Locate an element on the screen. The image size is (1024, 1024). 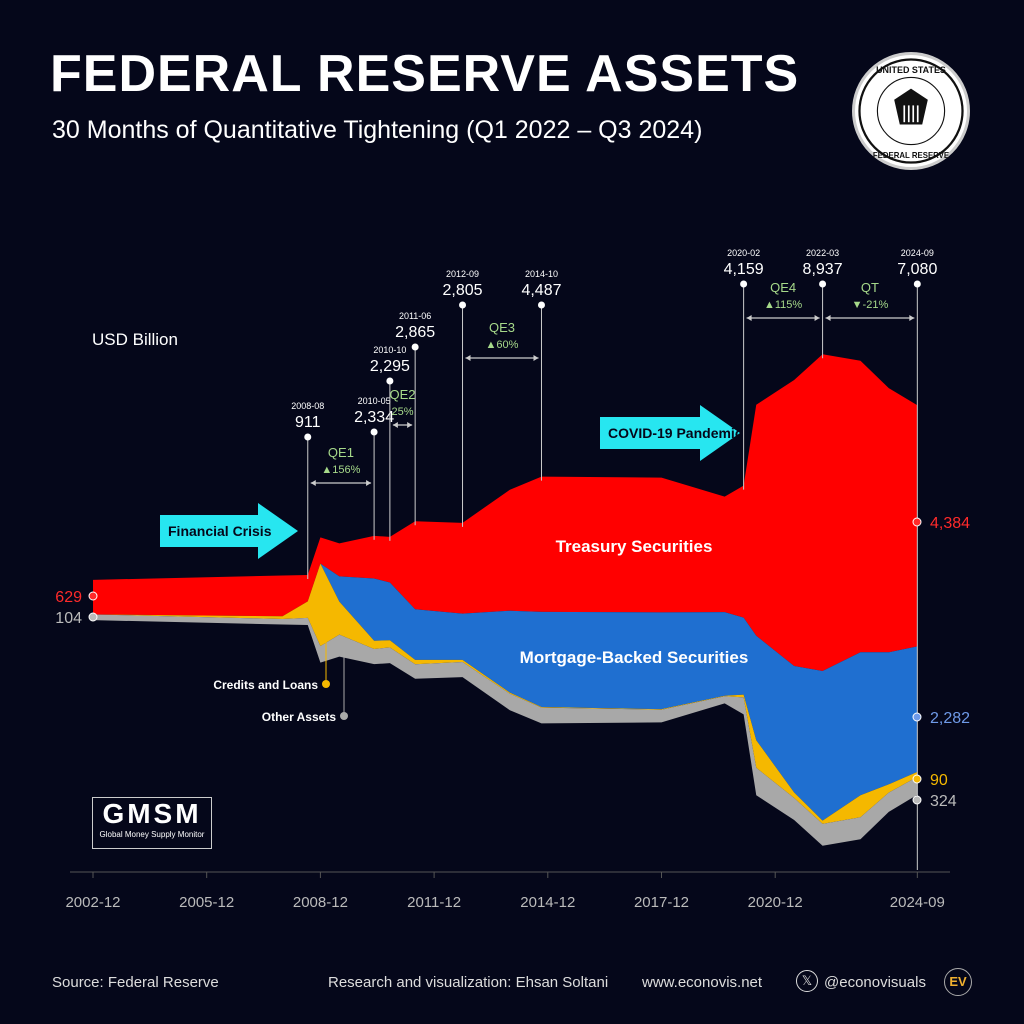
event-date: 2011-06 is located at coordinates (415, 316).